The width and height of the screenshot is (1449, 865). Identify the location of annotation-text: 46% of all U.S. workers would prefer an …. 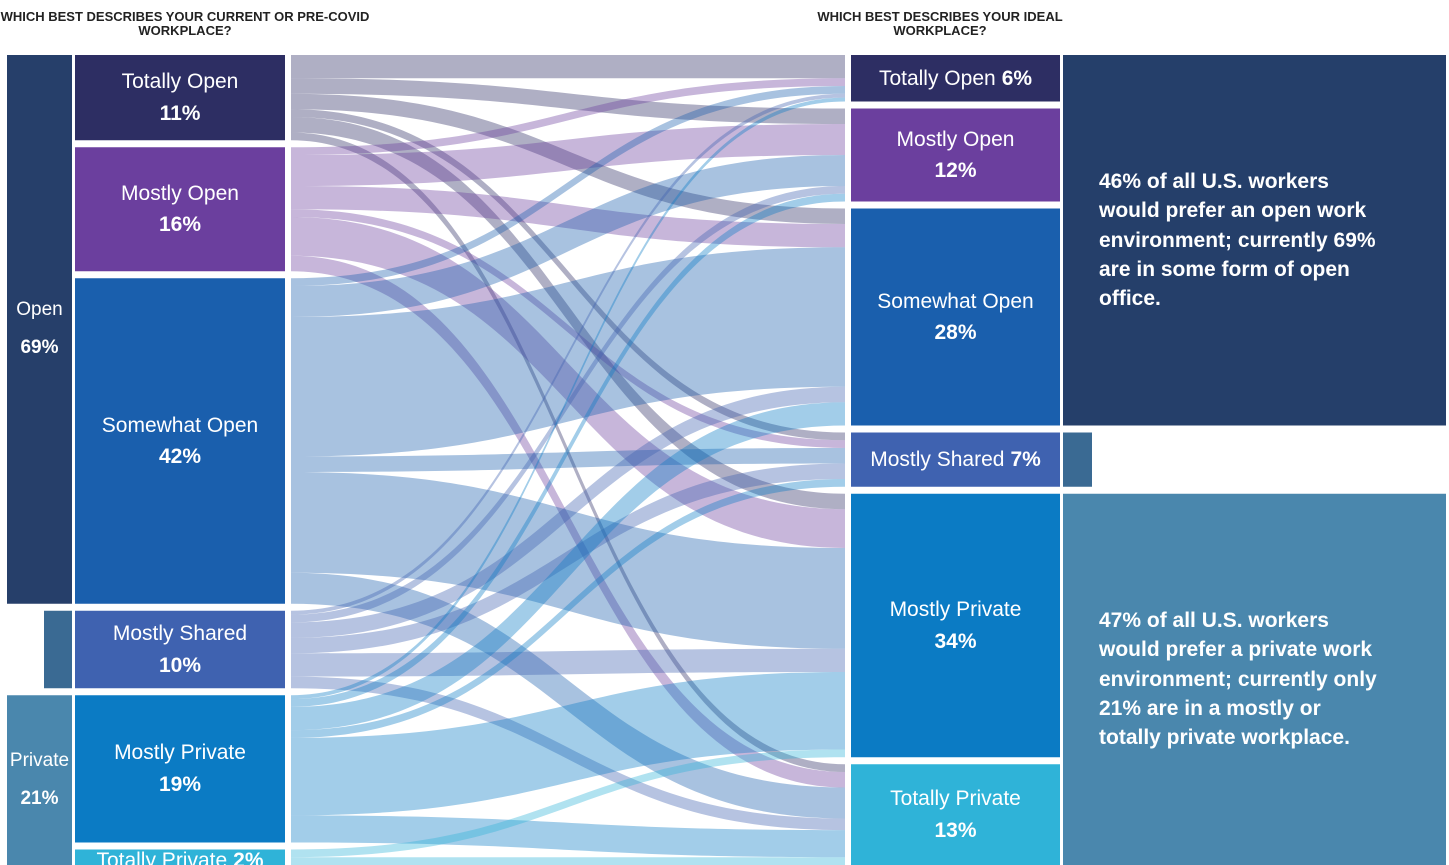
(1237, 240).